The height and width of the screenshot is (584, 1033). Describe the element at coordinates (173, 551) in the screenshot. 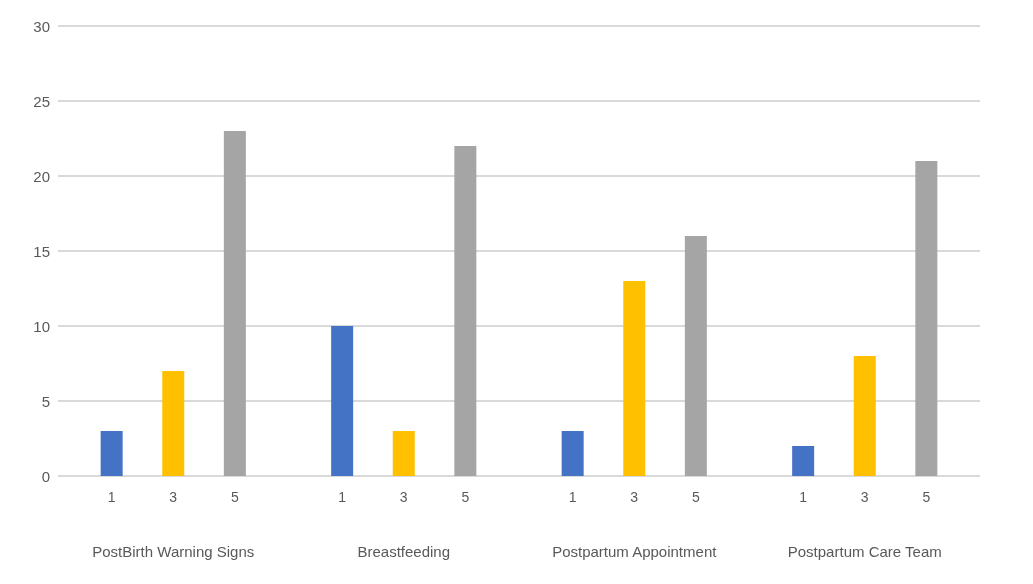

I see `x-tick-label: PostBirth Warning Signs` at that location.